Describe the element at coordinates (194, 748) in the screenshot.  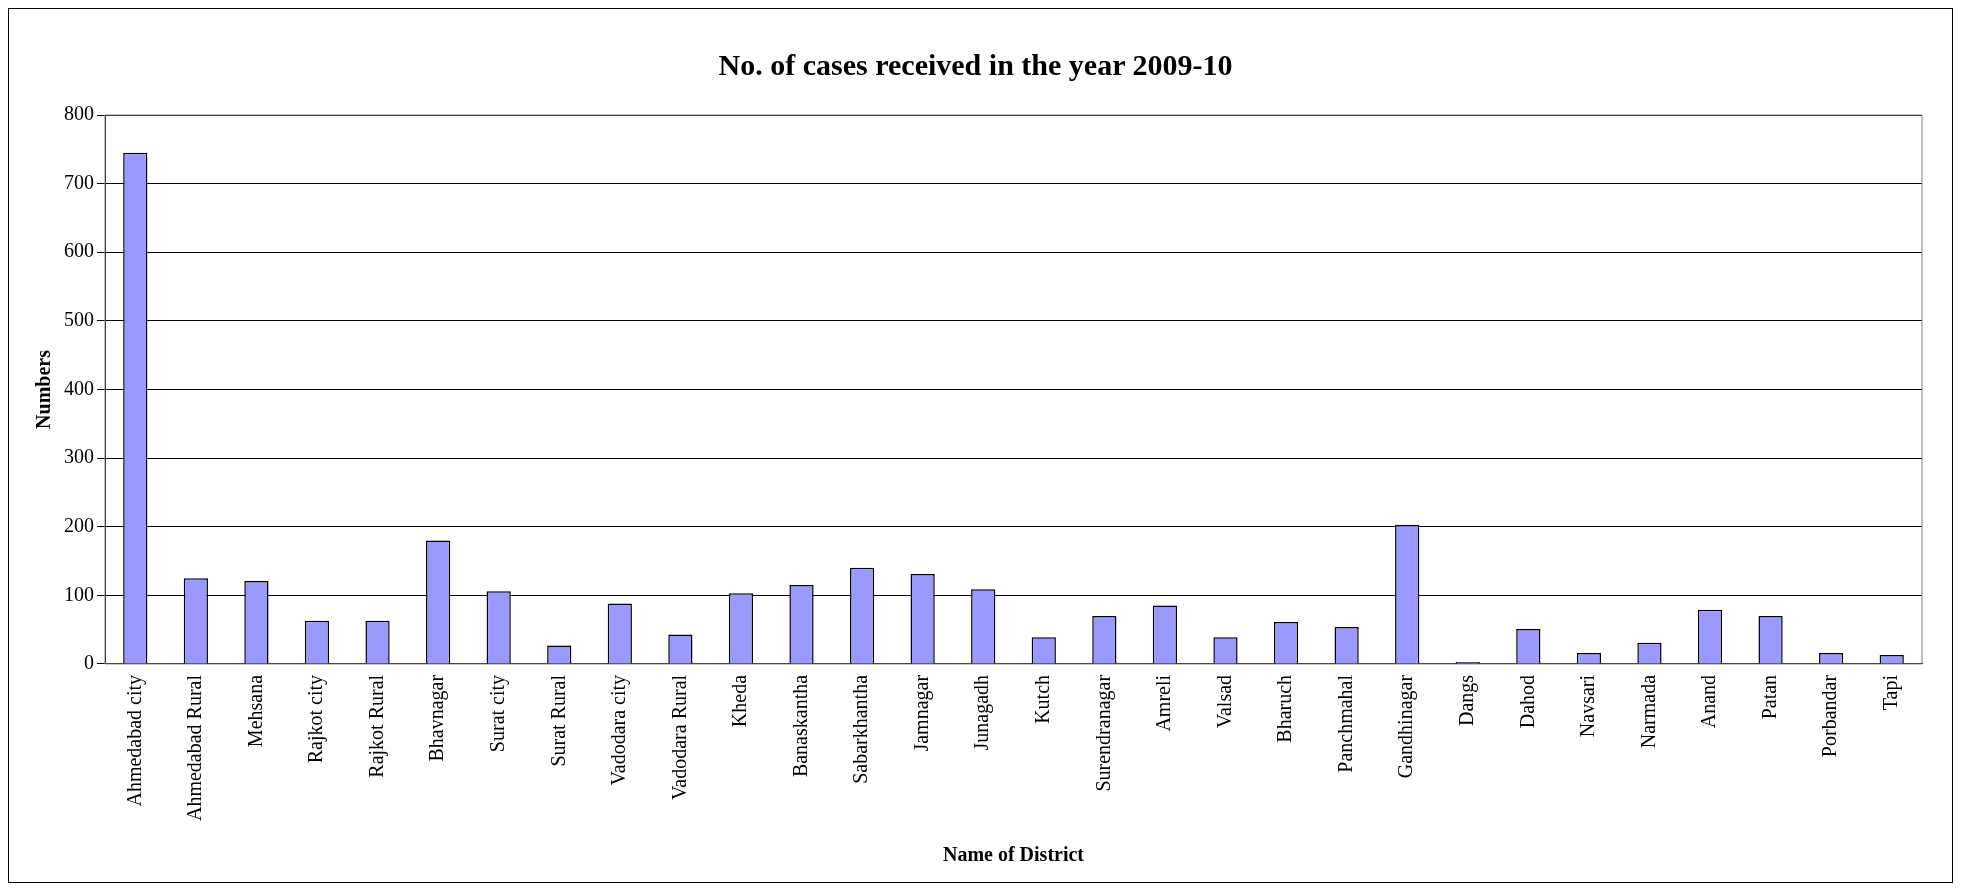
I see `x-tick-label: Ahmedabad Rural` at that location.